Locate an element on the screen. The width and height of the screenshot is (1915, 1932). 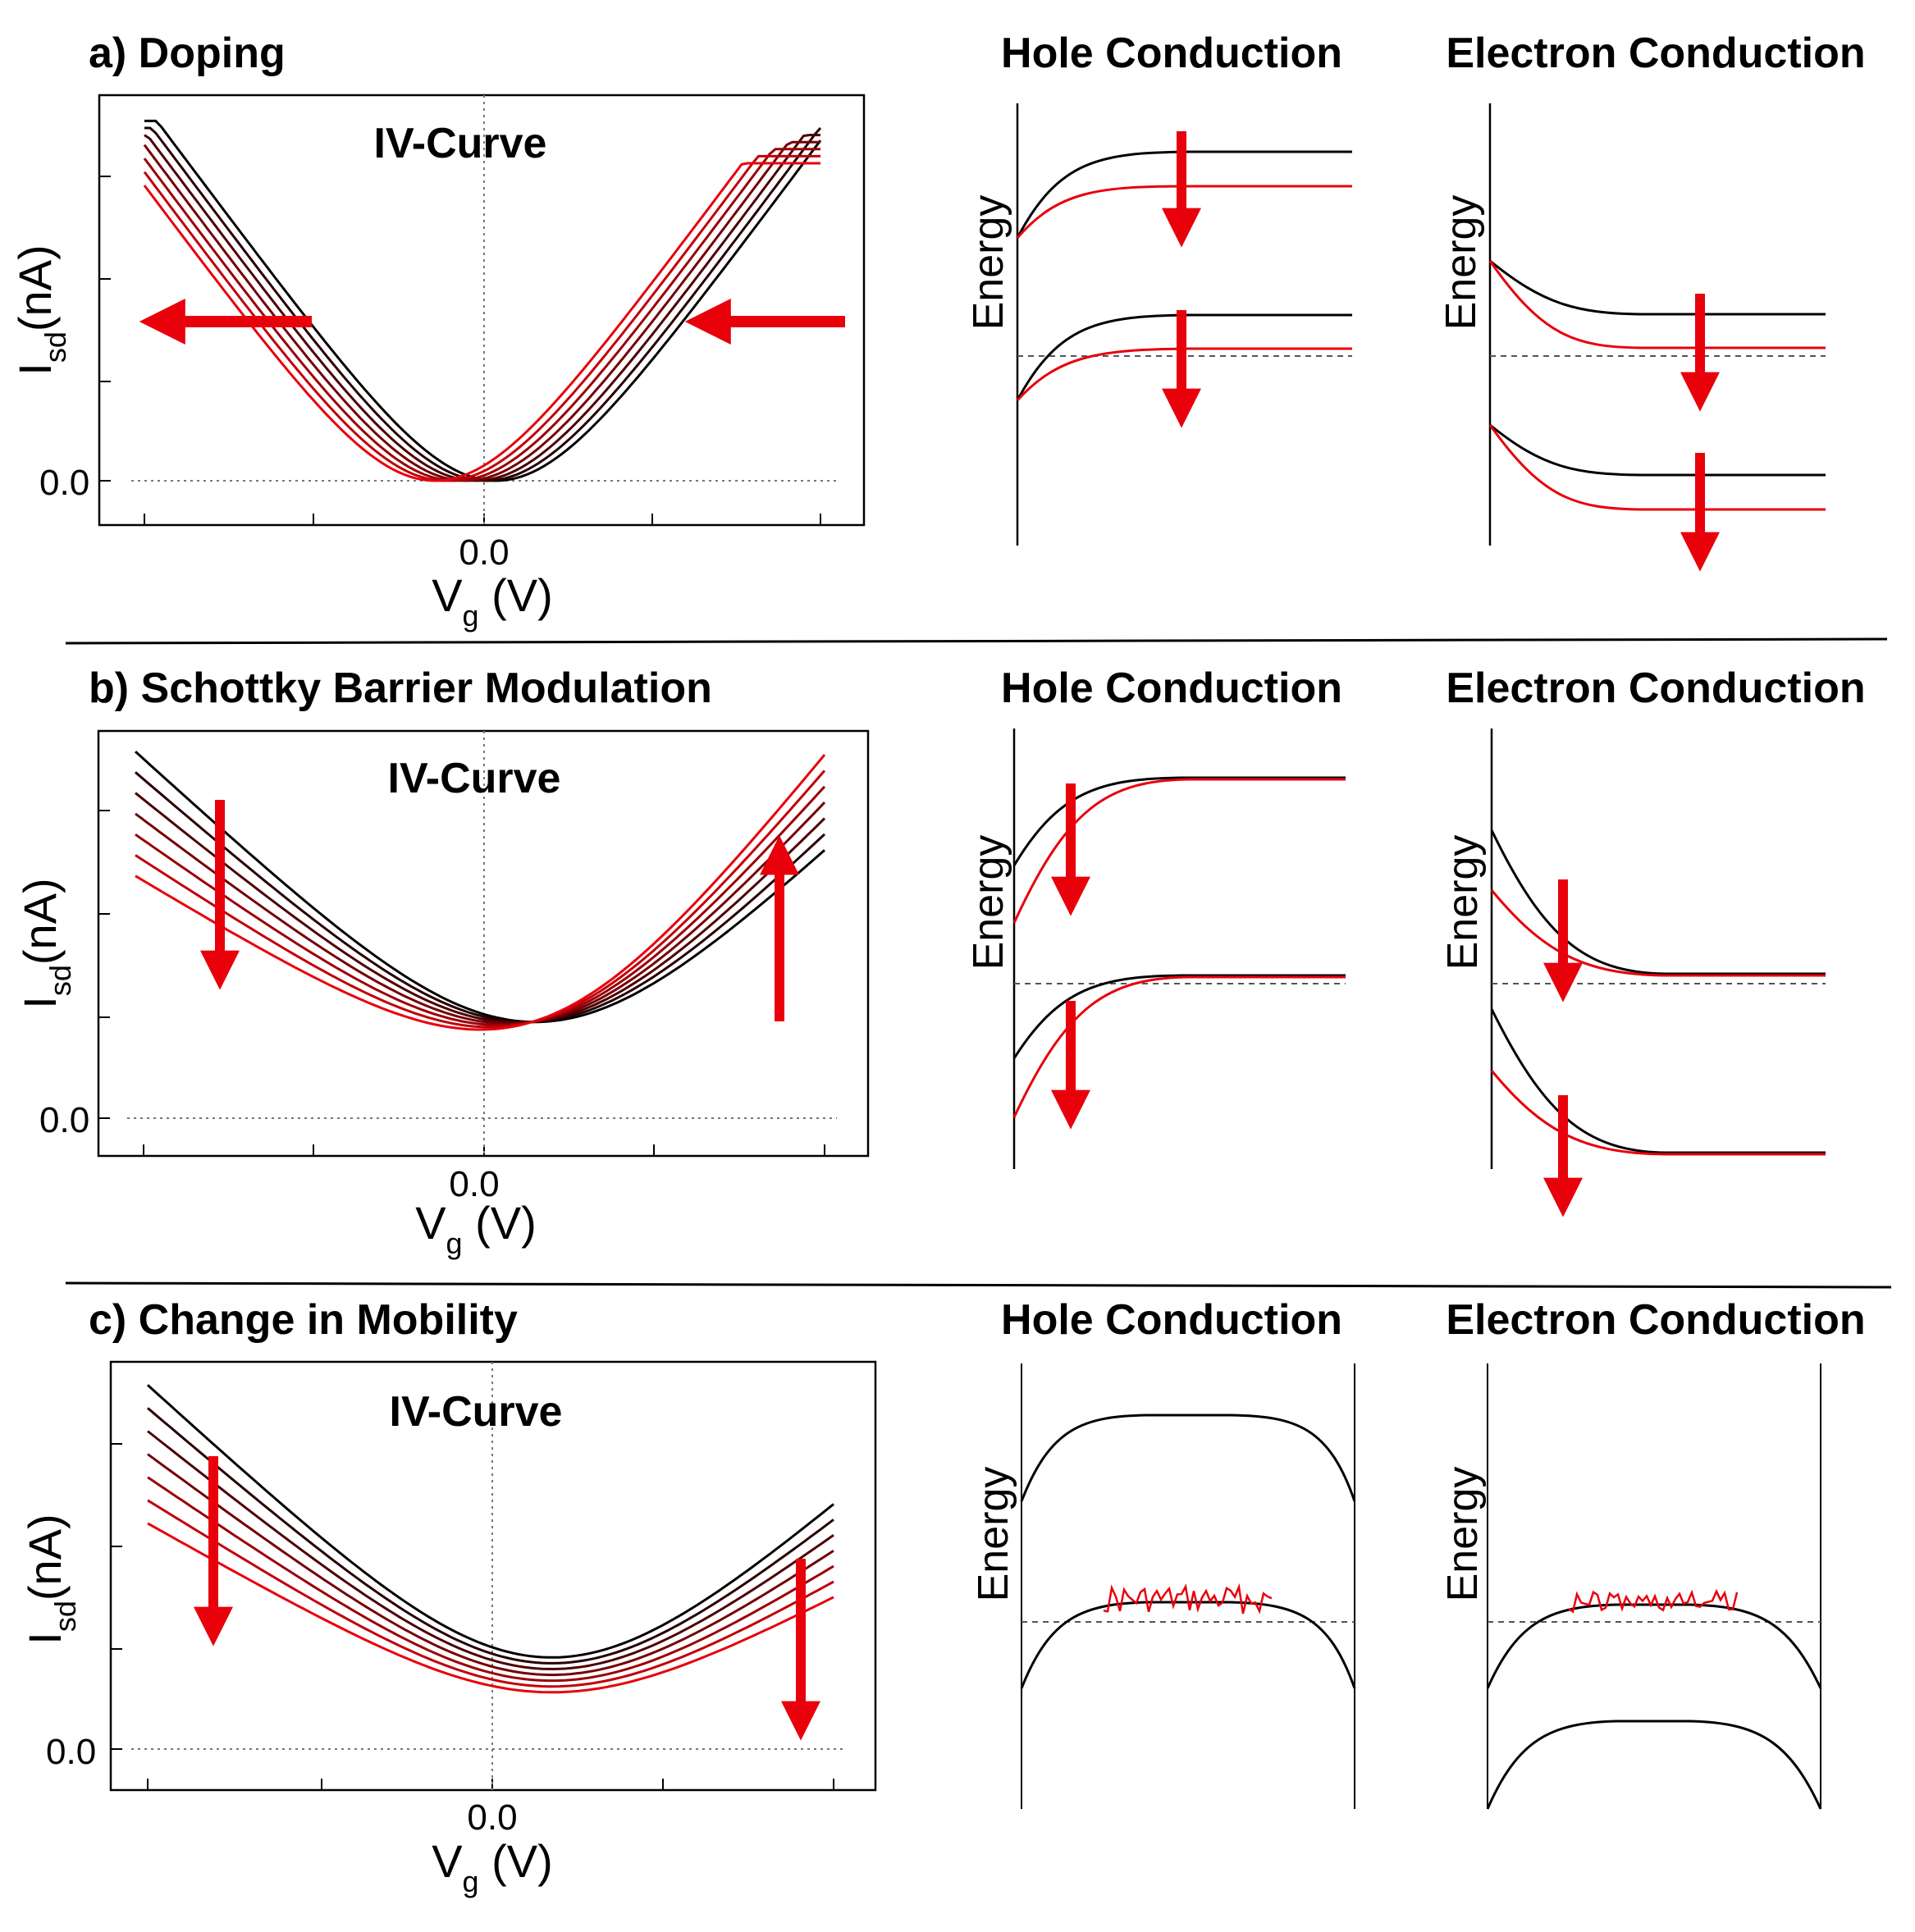
panel-a-x-tick: 0.0 is located at coordinates (484, 552).